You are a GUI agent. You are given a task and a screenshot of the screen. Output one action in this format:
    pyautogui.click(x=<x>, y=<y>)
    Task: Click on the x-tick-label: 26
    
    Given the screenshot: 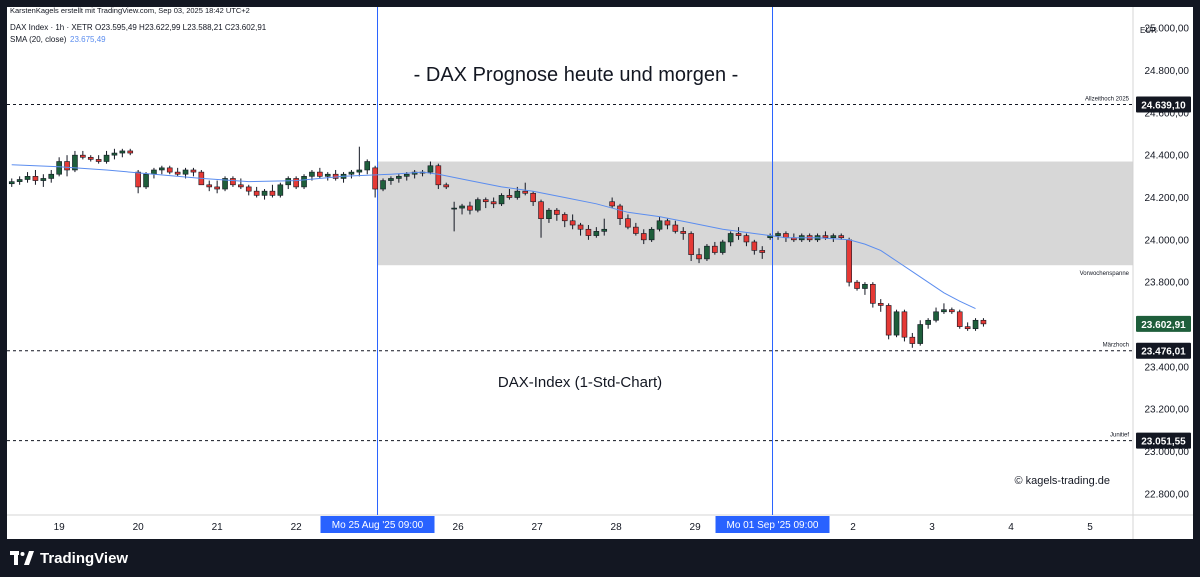 What is the action you would take?
    pyautogui.click(x=459, y=527)
    